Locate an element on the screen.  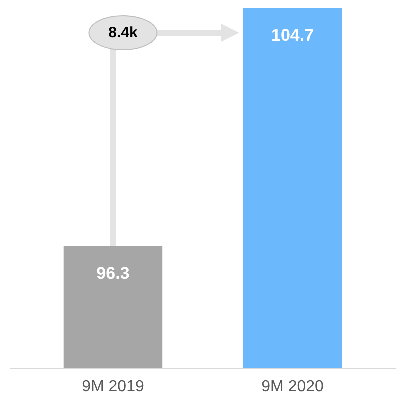
data-label: 104.7 is located at coordinates (292, 35).